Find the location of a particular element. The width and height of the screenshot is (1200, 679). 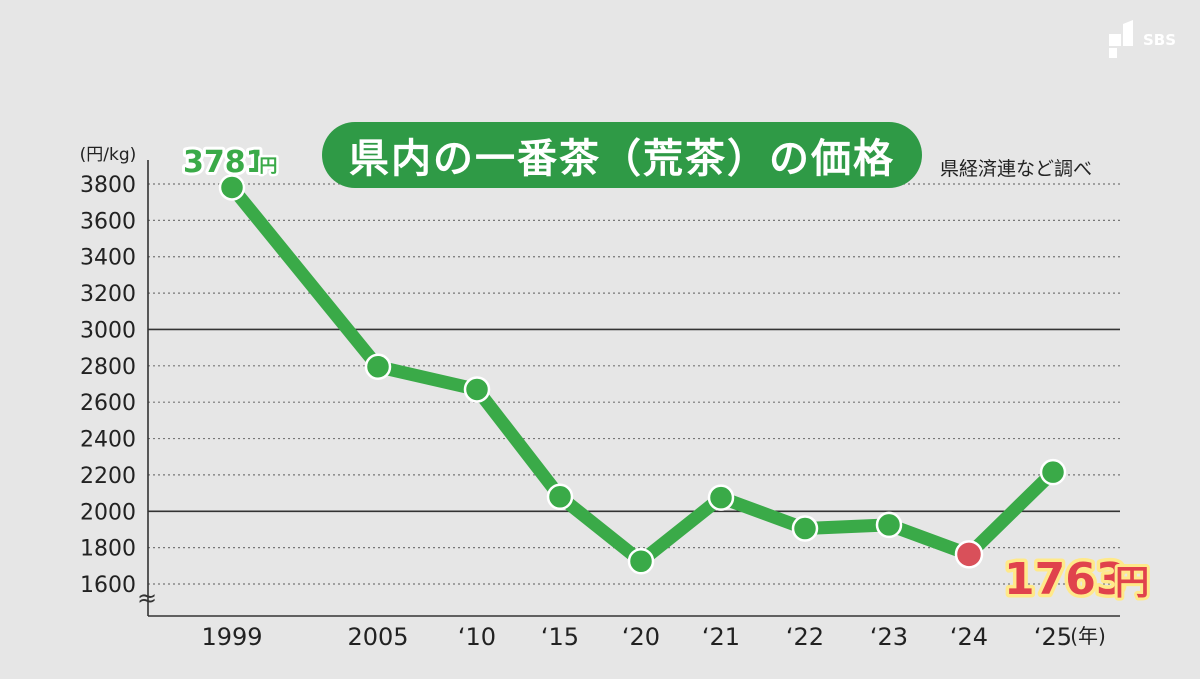

x-tick-label-6: ‘22 is located at coordinates (805, 637).